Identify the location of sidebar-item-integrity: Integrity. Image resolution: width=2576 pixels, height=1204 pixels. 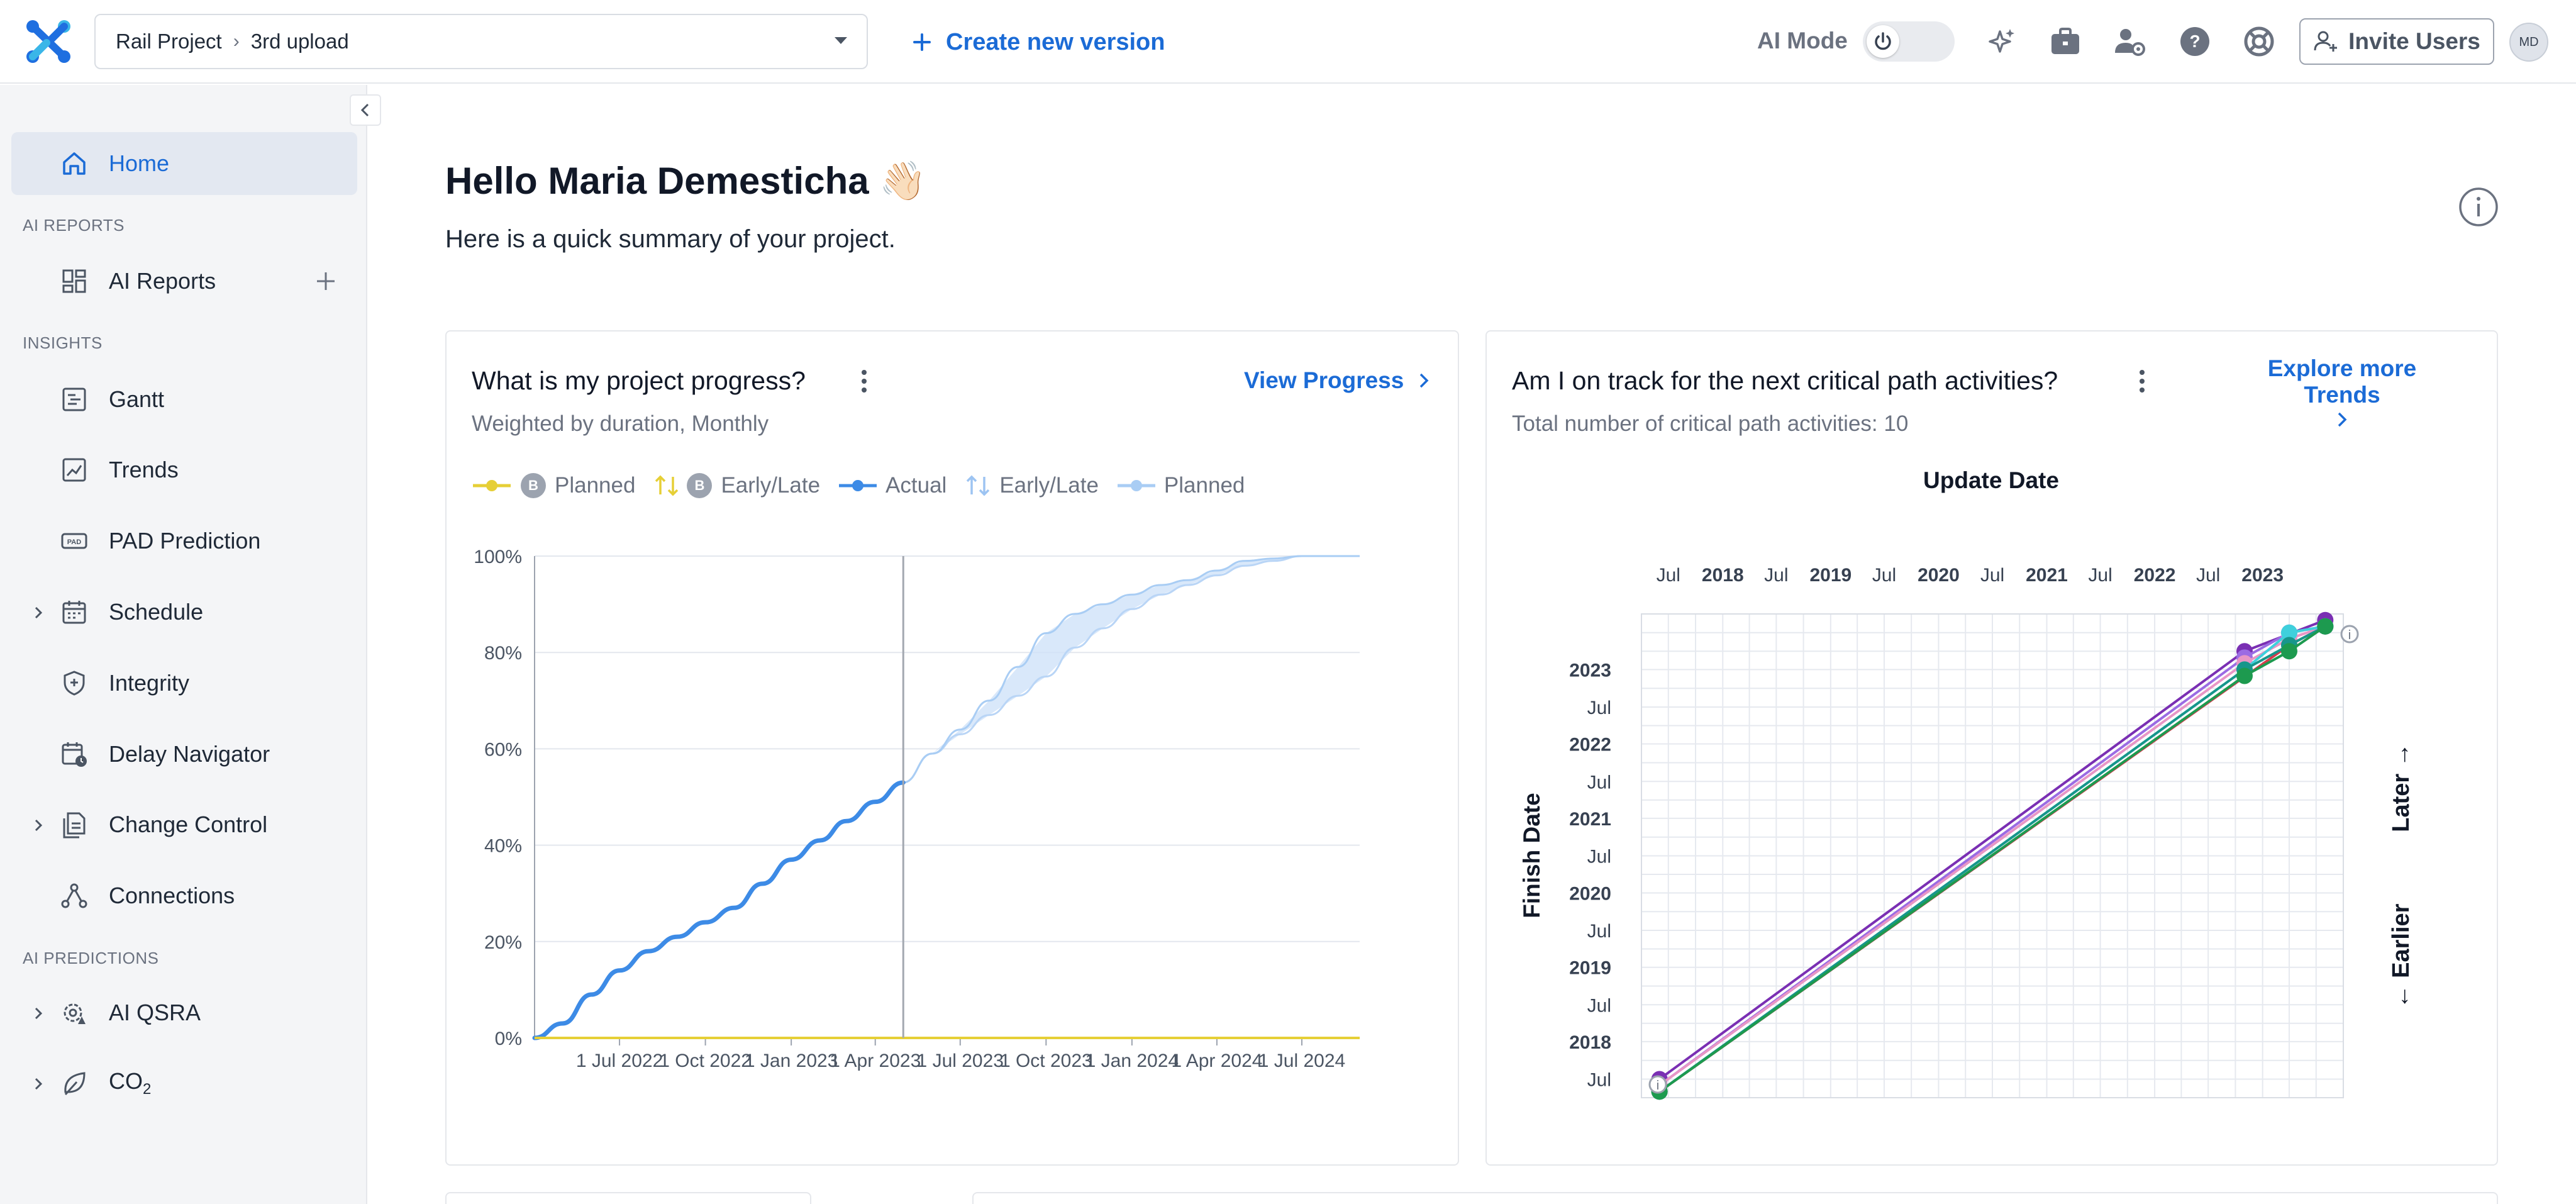
(184, 683).